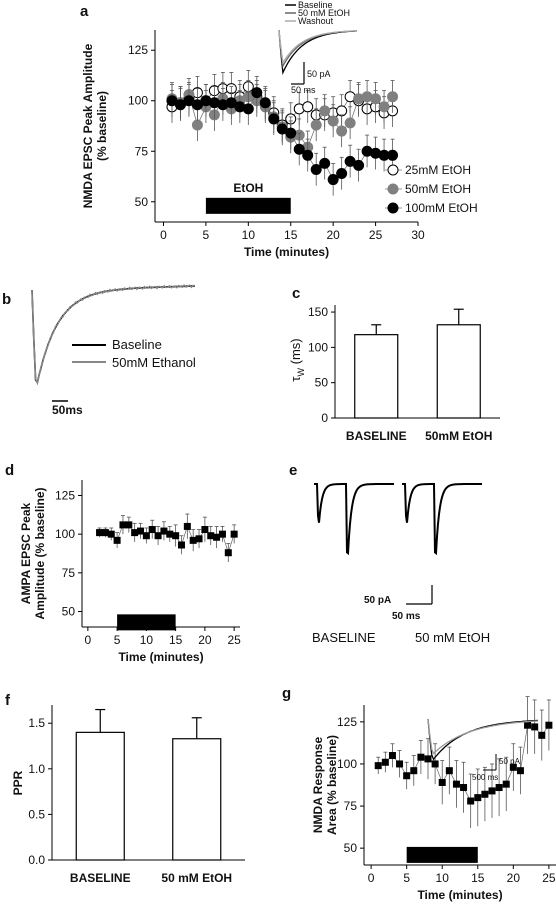 The width and height of the screenshot is (556, 911). Describe the element at coordinates (347, 764) in the screenshot. I see `g-y-tick-label: 100` at that location.